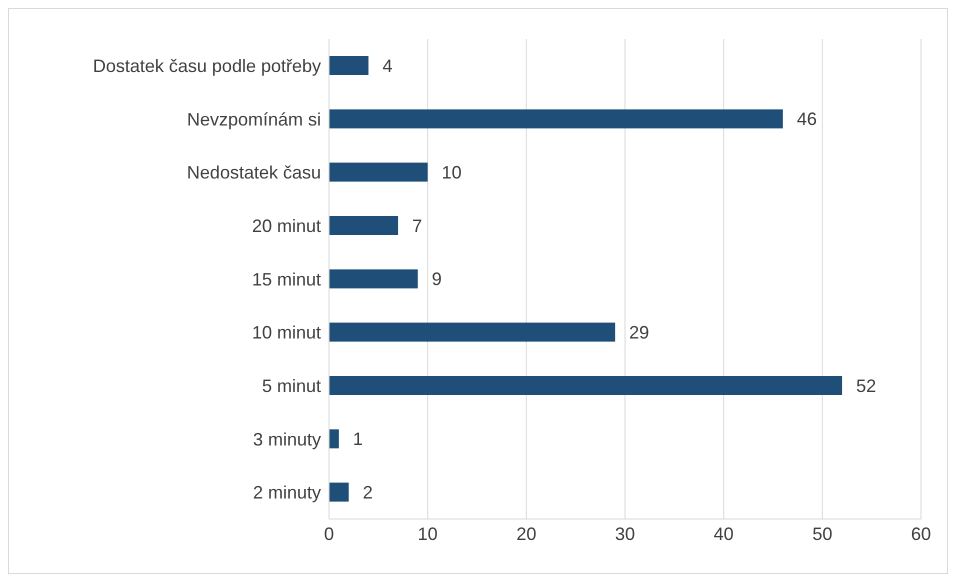  I want to click on data-label: 9, so click(437, 279).